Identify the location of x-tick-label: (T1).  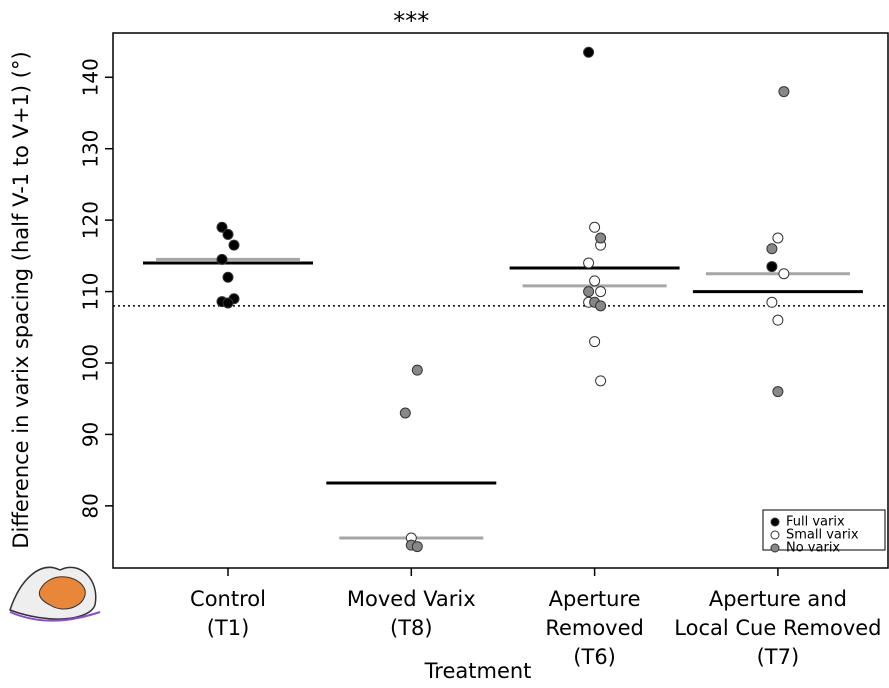
(228, 628).